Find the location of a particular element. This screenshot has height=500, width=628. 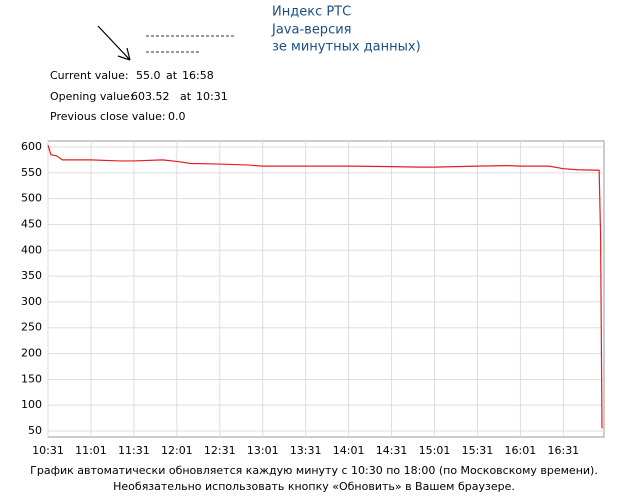

x-tick-label: 13:01 is located at coordinates (263, 450).